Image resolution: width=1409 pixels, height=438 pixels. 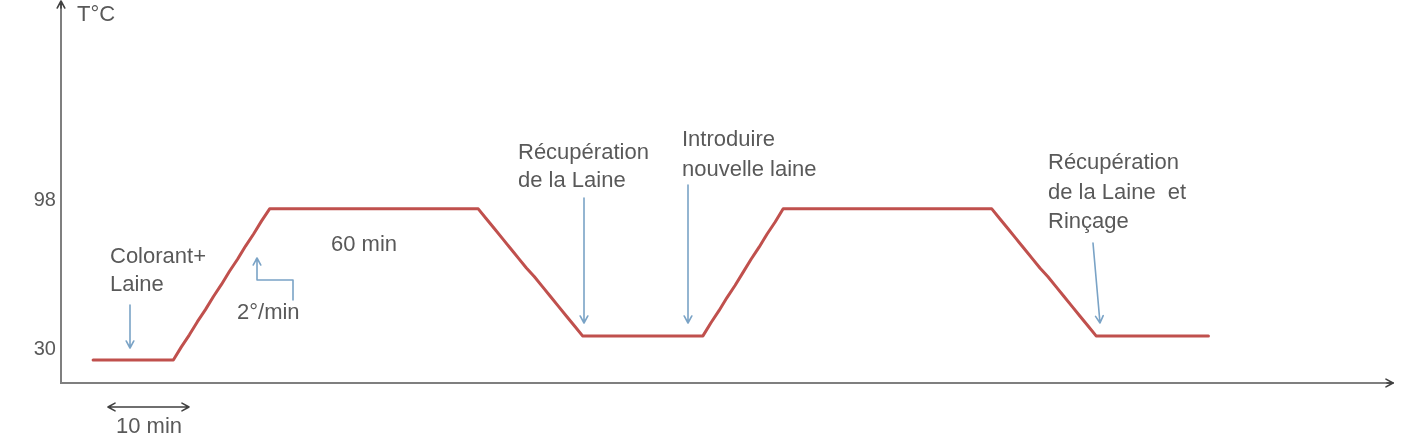 What do you see at coordinates (149, 425) in the screenshot?
I see `text: 10 min` at bounding box center [149, 425].